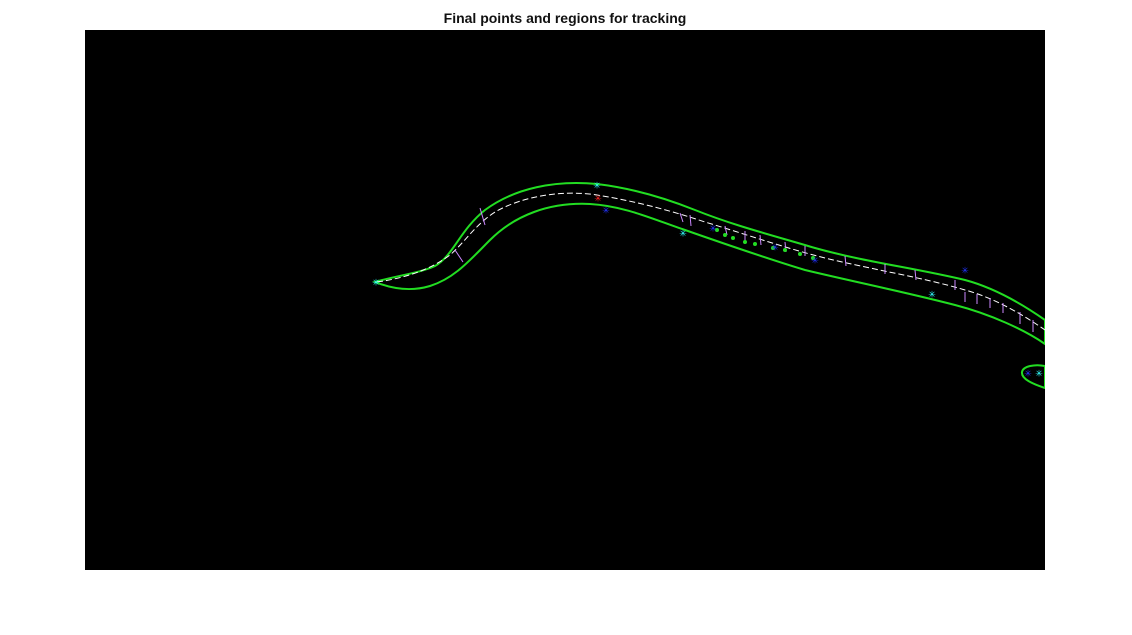 This screenshot has height=635, width=1132. Describe the element at coordinates (744, 269) in the screenshot. I see `skeleton-ticks` at that location.